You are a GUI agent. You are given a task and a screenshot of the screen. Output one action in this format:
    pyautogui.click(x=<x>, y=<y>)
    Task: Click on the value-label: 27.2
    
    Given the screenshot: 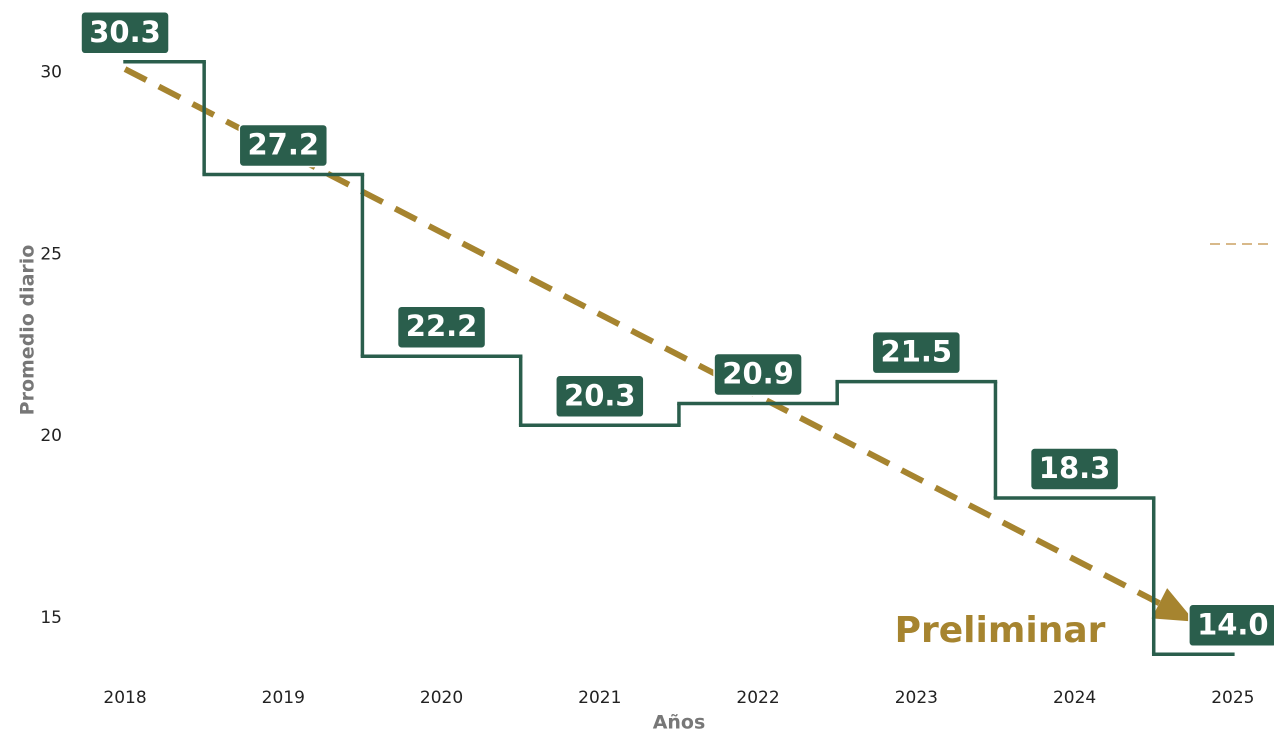 What is the action you would take?
    pyautogui.click(x=284, y=144)
    